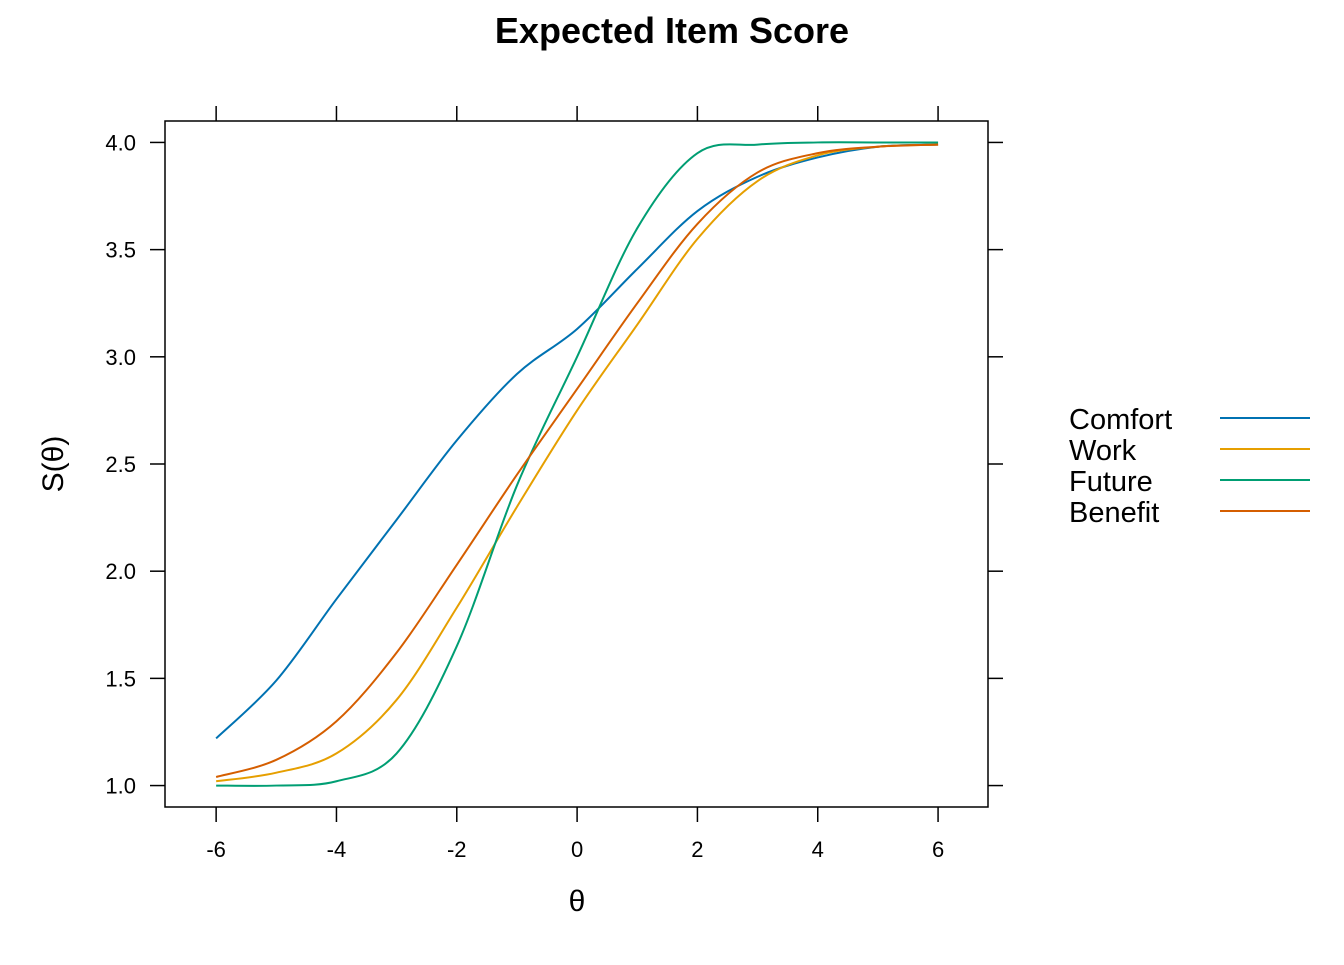  Describe the element at coordinates (120, 464) in the screenshot. I see `y-tick-label: 2.5` at that location.